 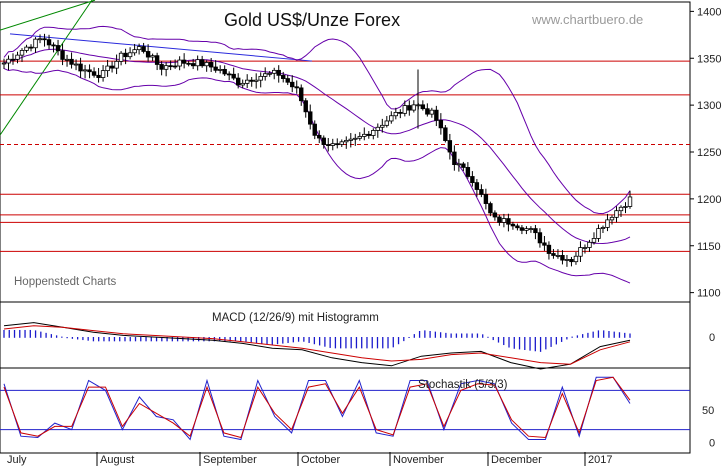 I want to click on macd-line, so click(x=317, y=346).